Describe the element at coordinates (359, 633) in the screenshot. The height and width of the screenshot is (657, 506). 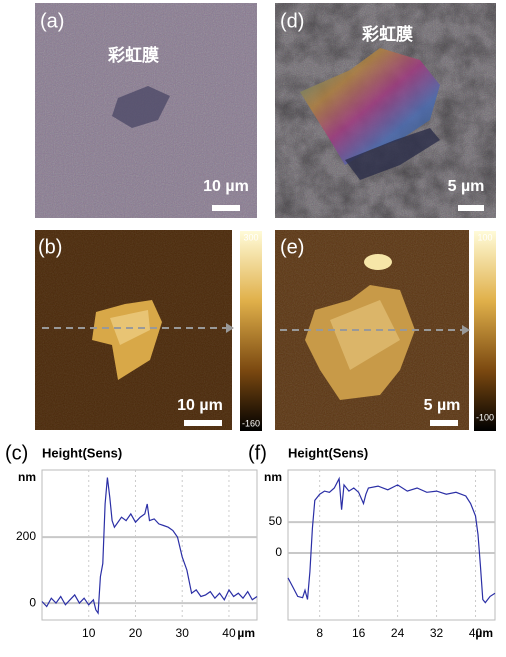
I see `x-tick-label: 16` at that location.